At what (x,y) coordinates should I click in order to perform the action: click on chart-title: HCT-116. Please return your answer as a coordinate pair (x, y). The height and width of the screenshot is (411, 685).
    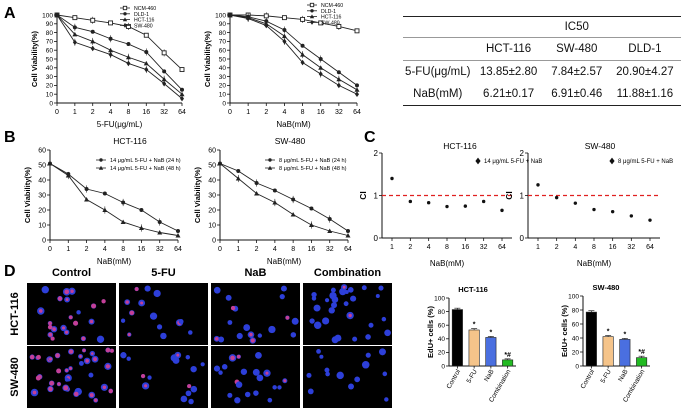
    Looking at the image, I should click on (460, 146).